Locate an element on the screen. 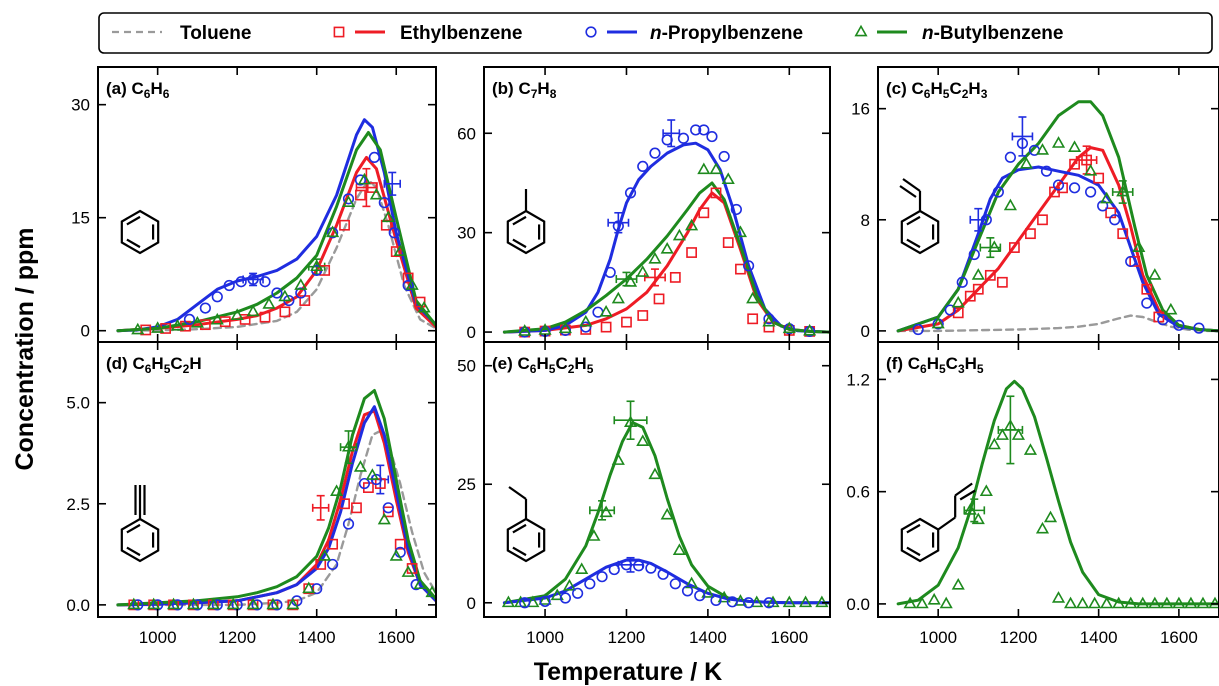 The height and width of the screenshot is (686, 1219). legend-label-italic-prefix: n is located at coordinates (928, 33).